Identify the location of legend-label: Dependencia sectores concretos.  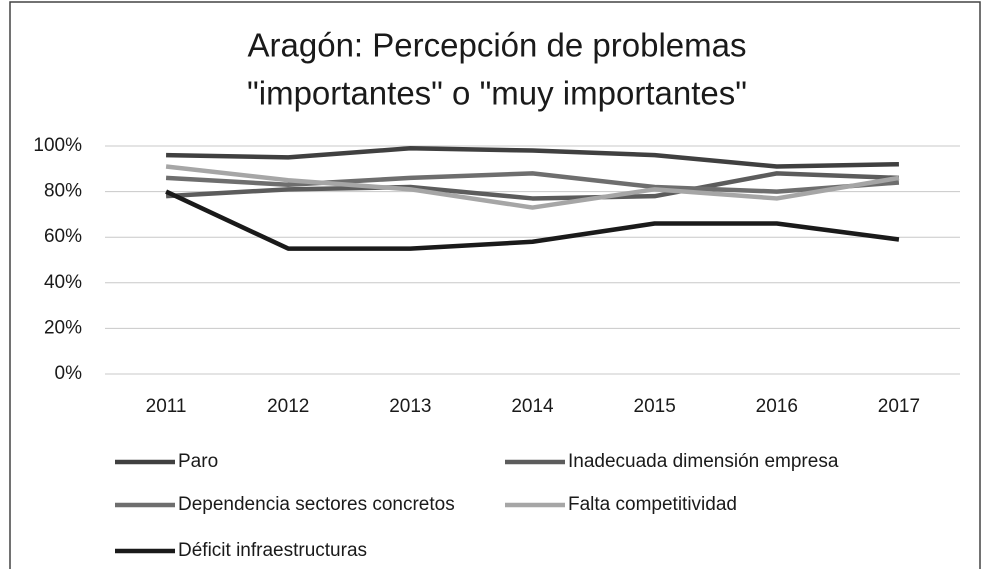
(316, 504).